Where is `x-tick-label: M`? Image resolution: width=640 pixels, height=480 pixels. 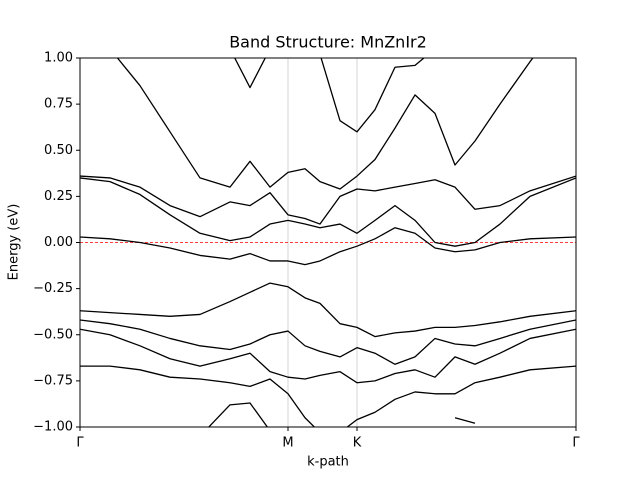 x-tick-label: M is located at coordinates (287, 443).